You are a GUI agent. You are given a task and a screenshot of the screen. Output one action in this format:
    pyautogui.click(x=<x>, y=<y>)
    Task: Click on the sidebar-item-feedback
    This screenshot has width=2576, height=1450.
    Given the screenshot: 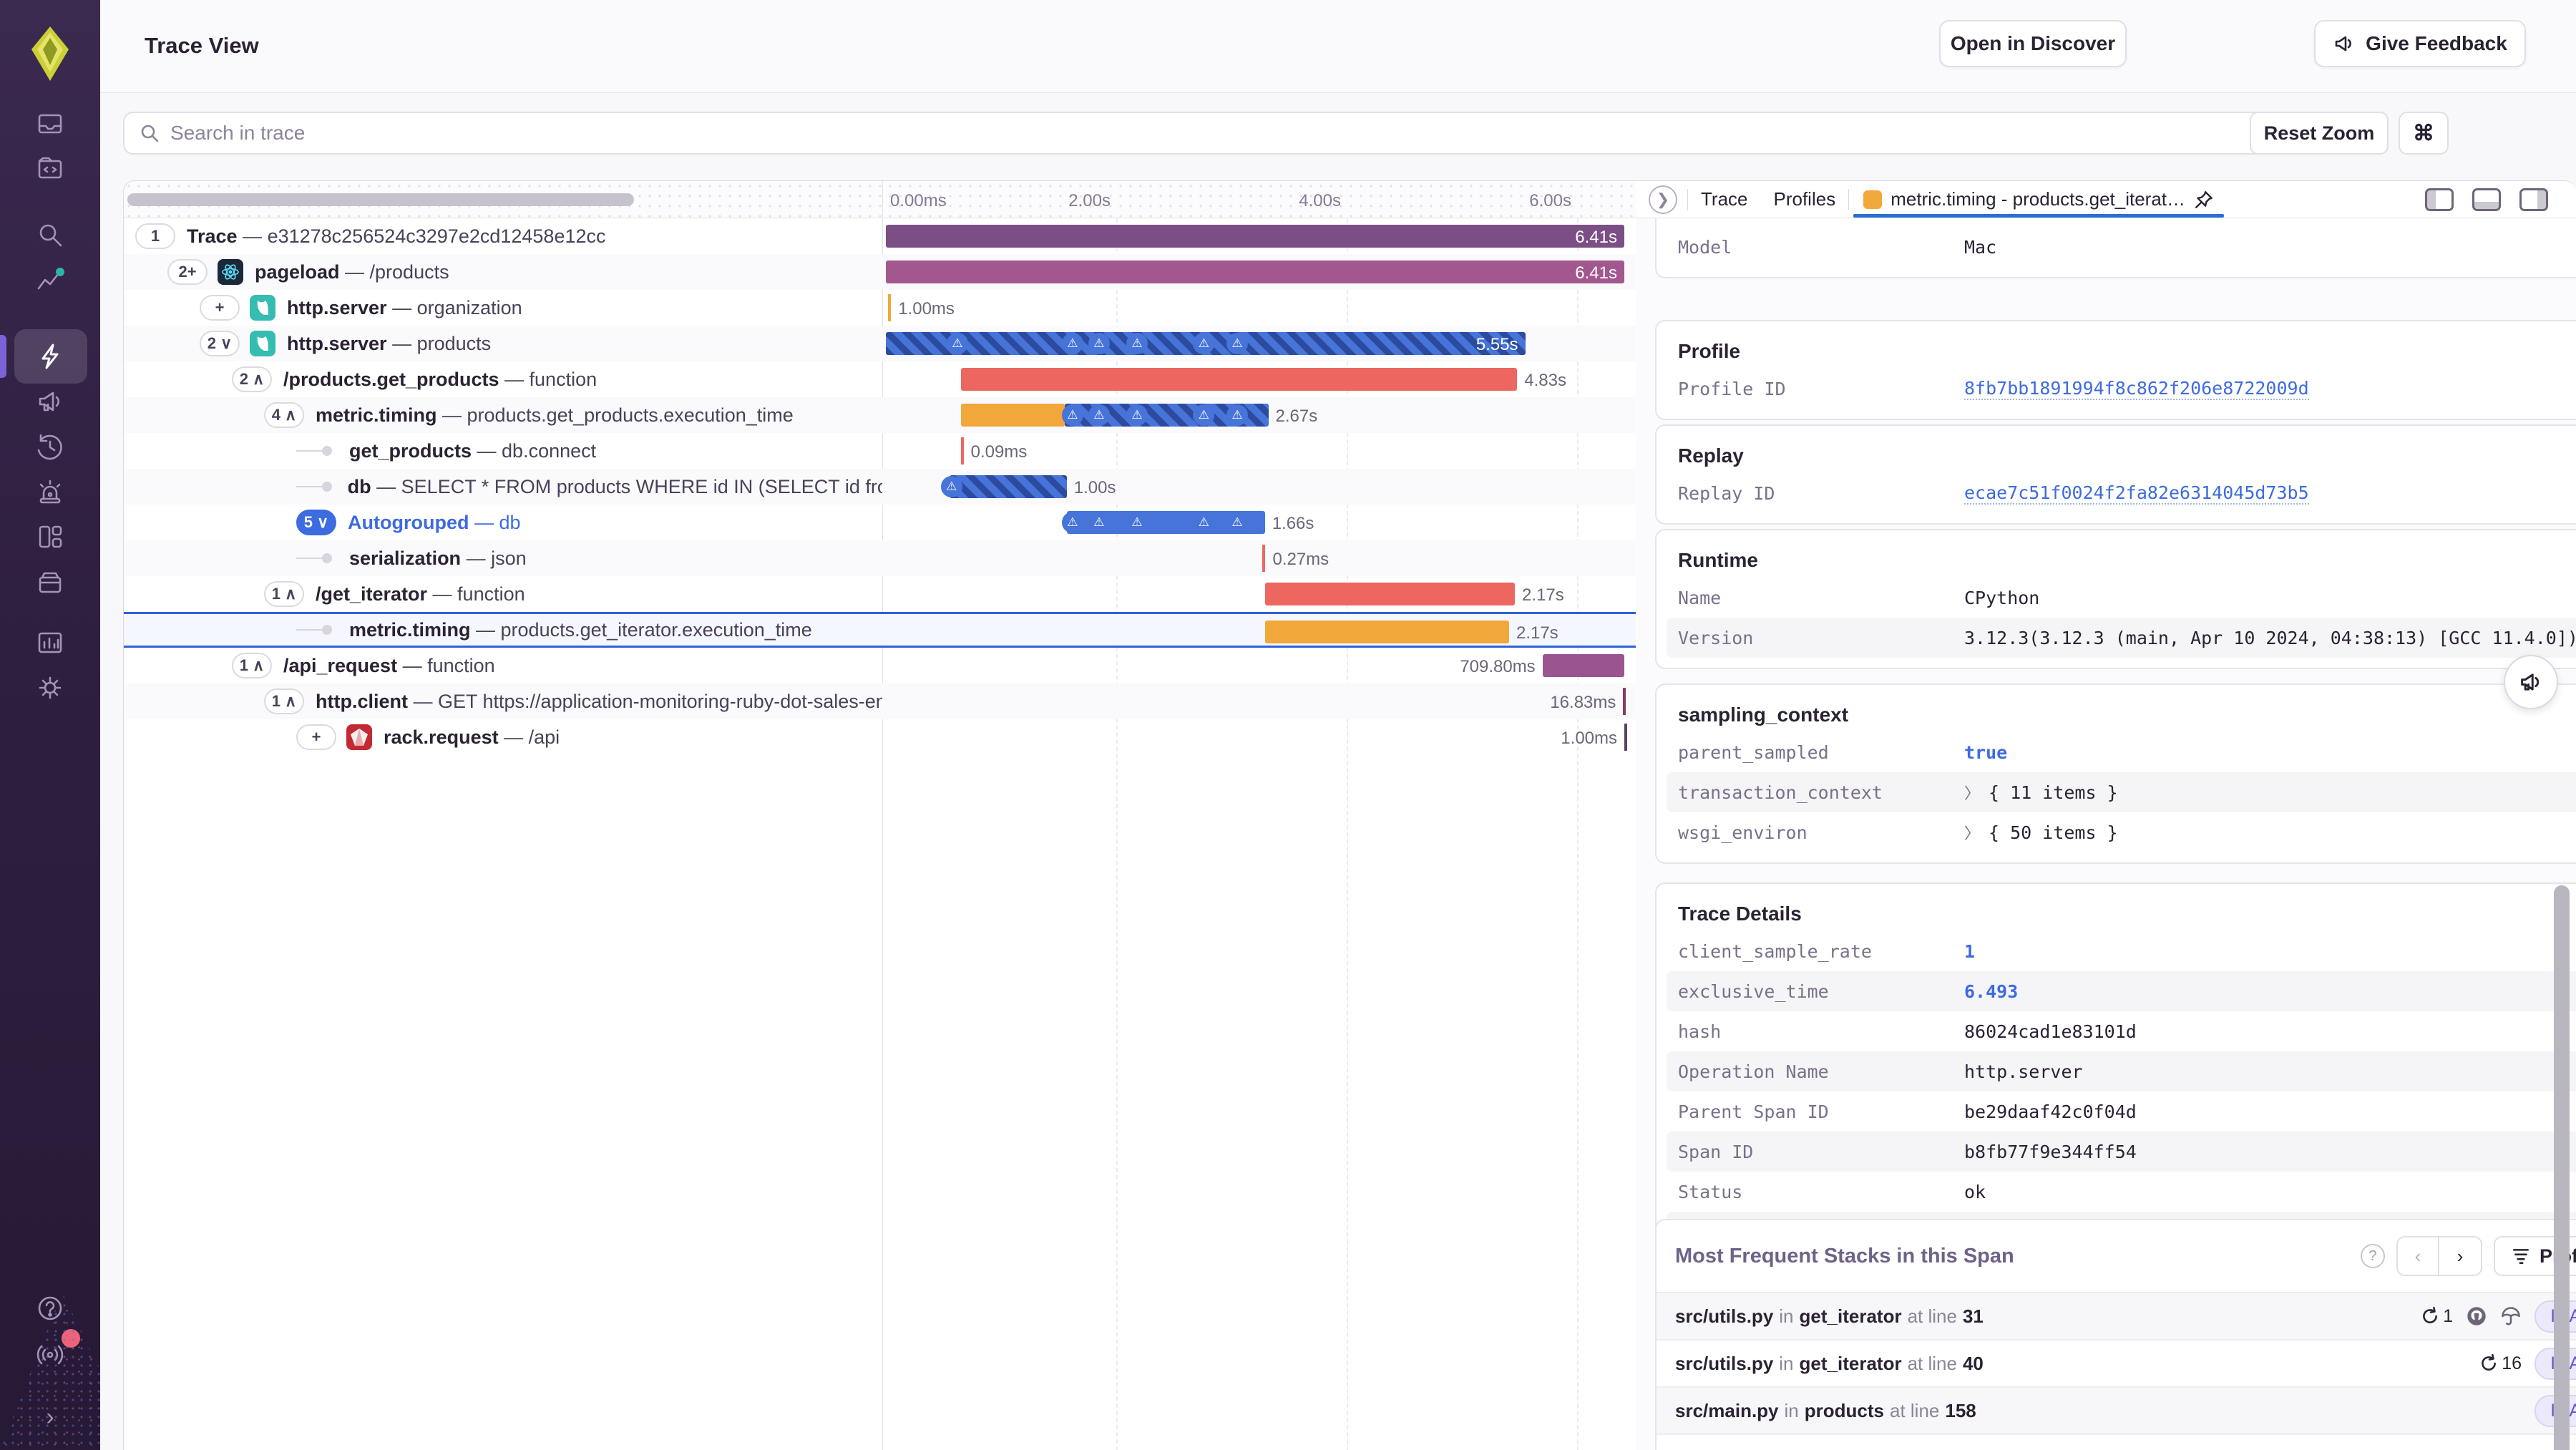 What is the action you would take?
    pyautogui.click(x=50, y=401)
    